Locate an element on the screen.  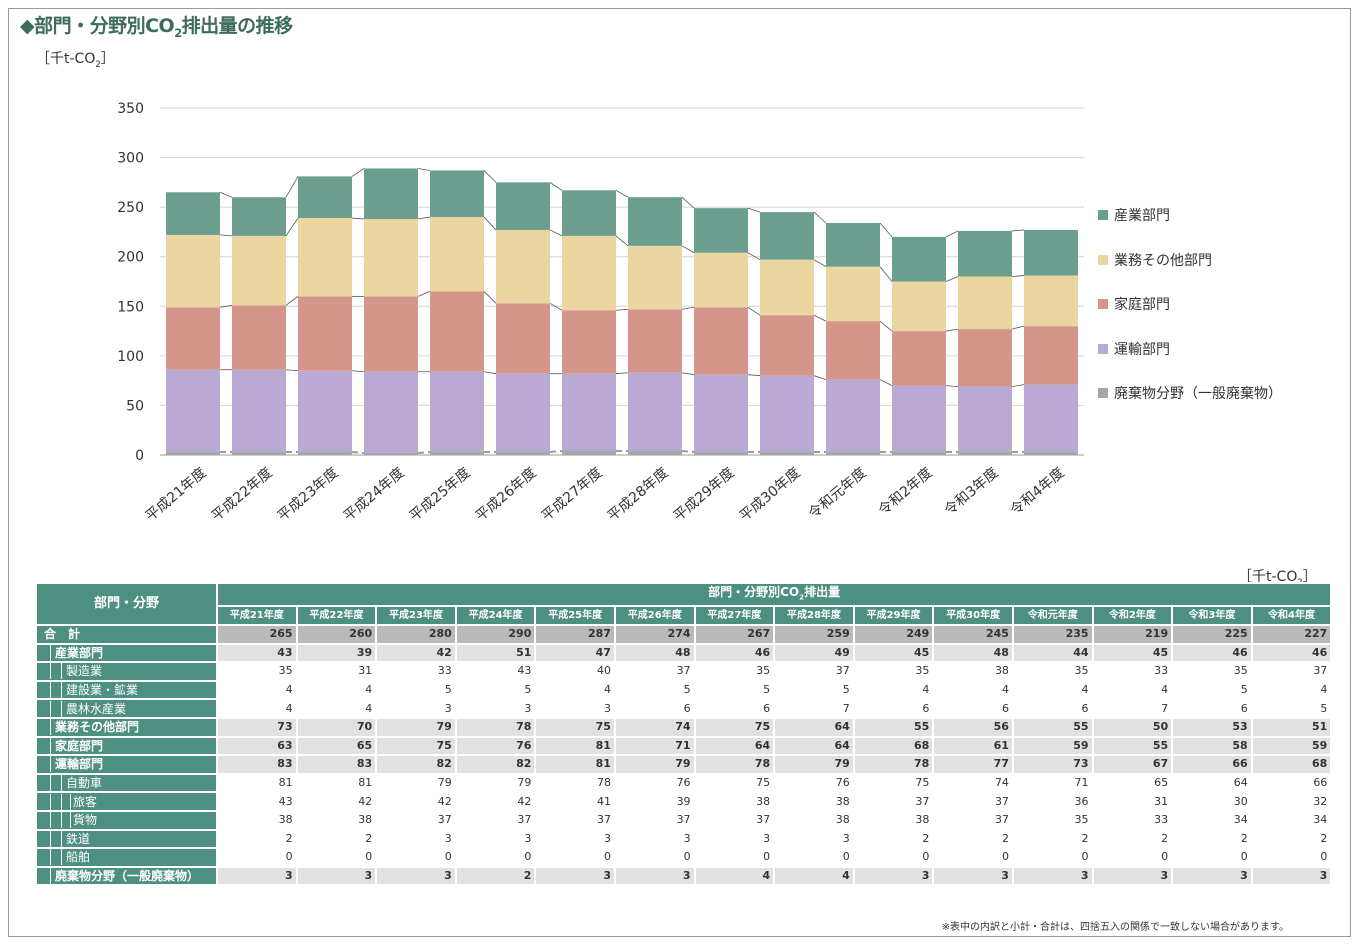
value-cell: 64 is located at coordinates (1212, 783).